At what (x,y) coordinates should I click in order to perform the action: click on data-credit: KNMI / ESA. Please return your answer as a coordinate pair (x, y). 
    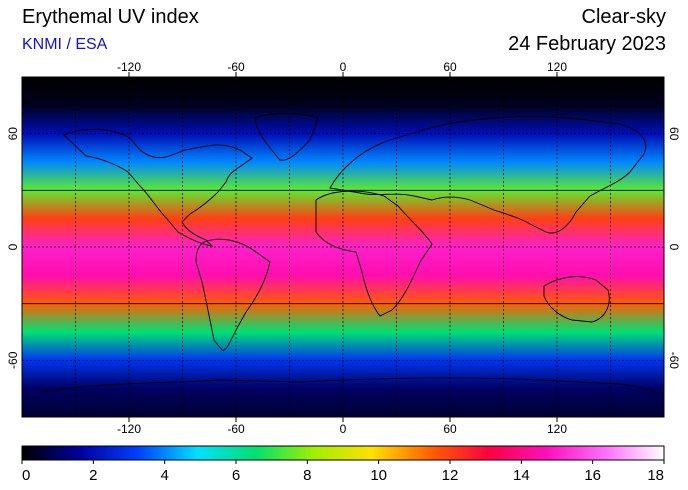
    Looking at the image, I should click on (65, 44).